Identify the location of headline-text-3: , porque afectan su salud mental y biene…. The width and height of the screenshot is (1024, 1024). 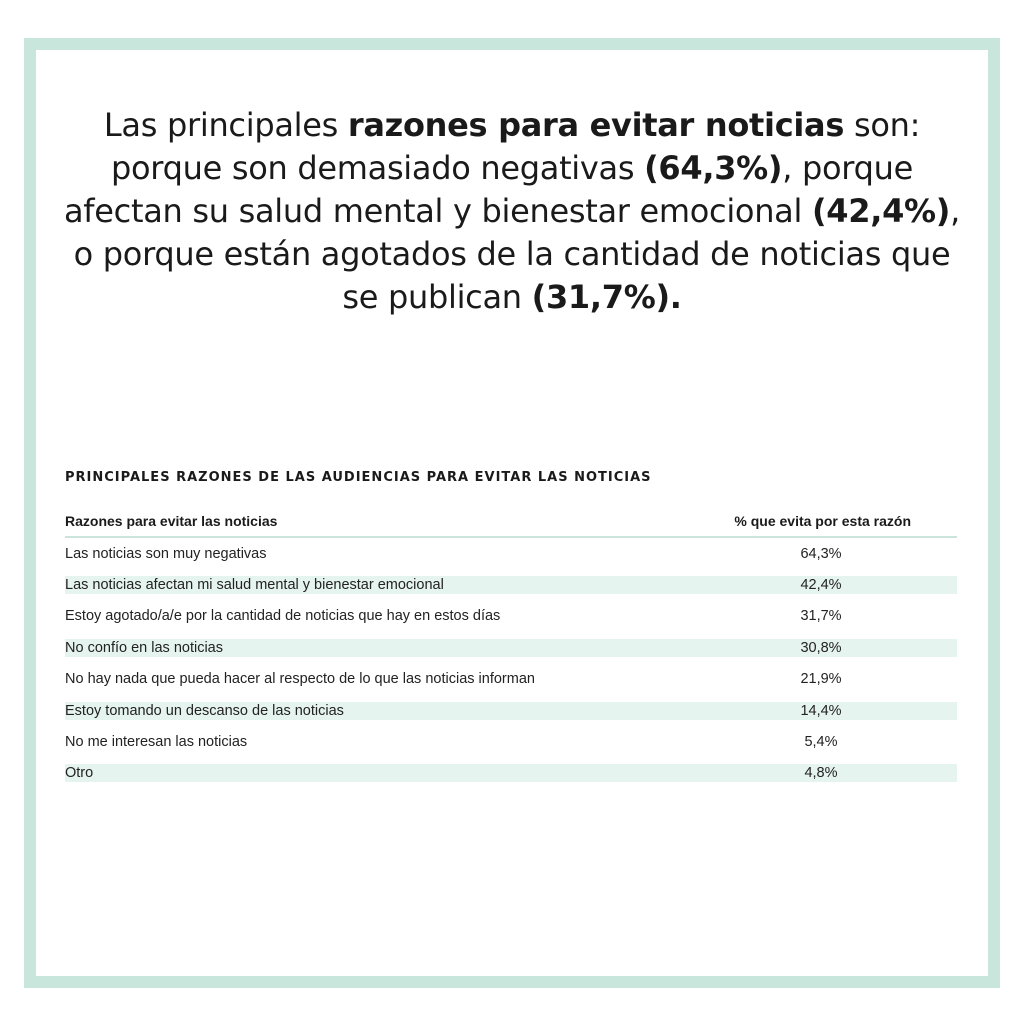
(488, 189).